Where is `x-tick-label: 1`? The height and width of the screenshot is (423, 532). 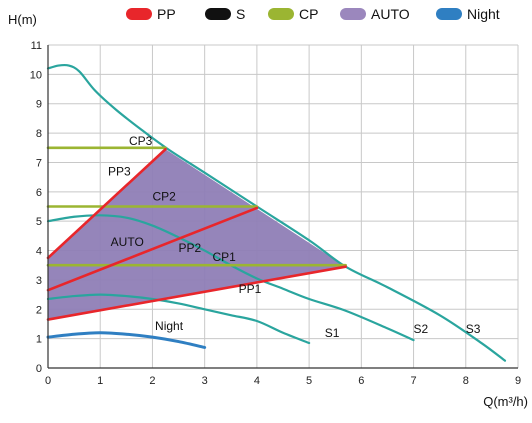 x-tick-label: 1 is located at coordinates (100, 381).